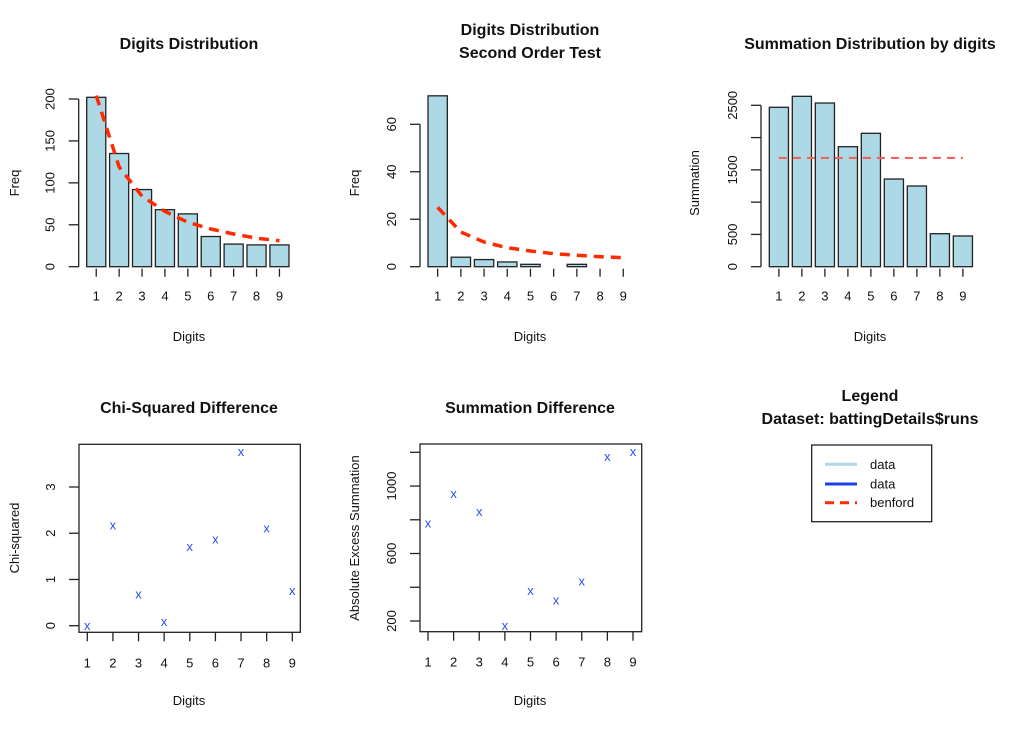 Image resolution: width=1023 pixels, height=731 pixels. Describe the element at coordinates (870, 396) in the screenshot. I see `legend-title: Legend` at that location.